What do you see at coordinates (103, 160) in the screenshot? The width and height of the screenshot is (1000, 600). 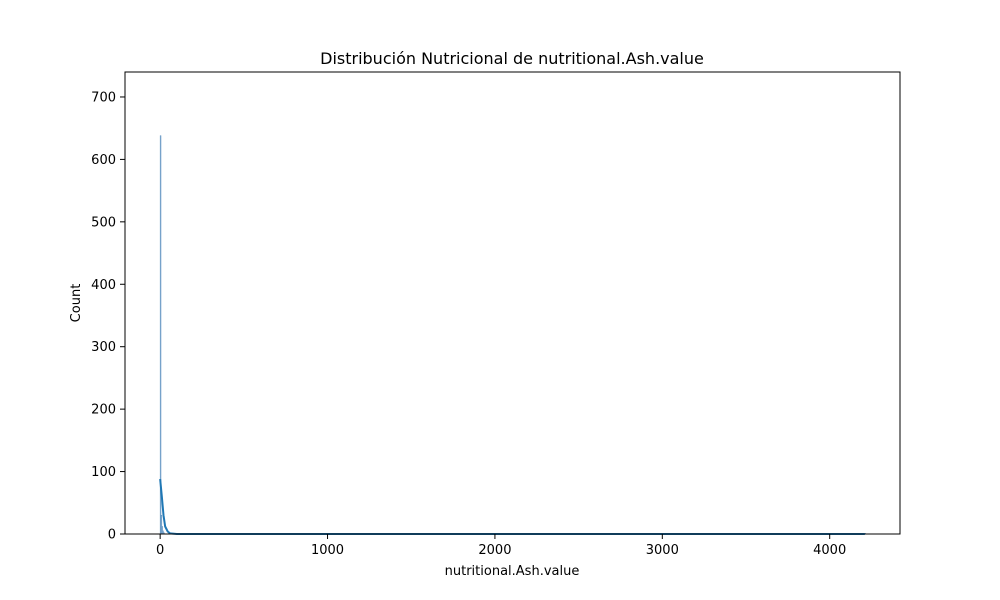 I see `y-tick-label: 600` at bounding box center [103, 160].